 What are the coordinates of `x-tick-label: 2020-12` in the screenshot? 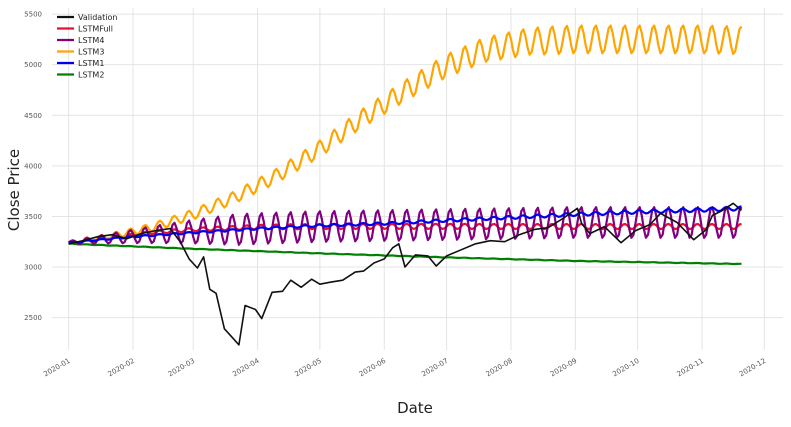 It's located at (752, 368).